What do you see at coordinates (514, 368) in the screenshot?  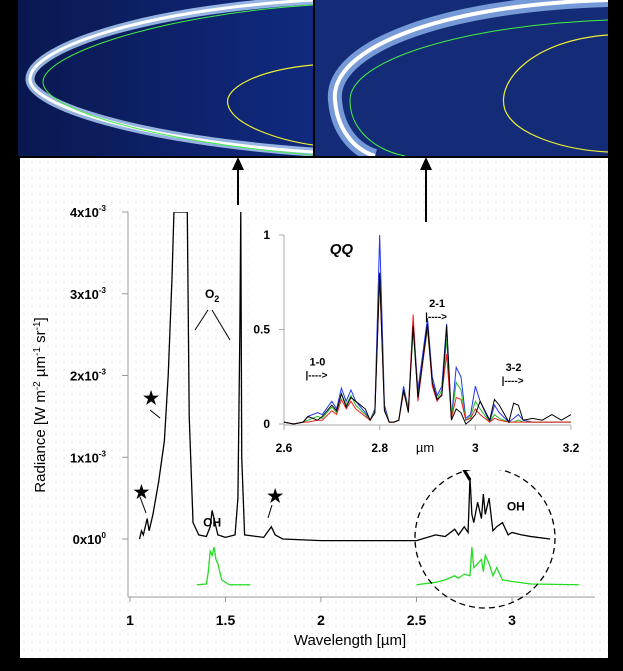 I see `inset-annotation: 3-2` at bounding box center [514, 368].